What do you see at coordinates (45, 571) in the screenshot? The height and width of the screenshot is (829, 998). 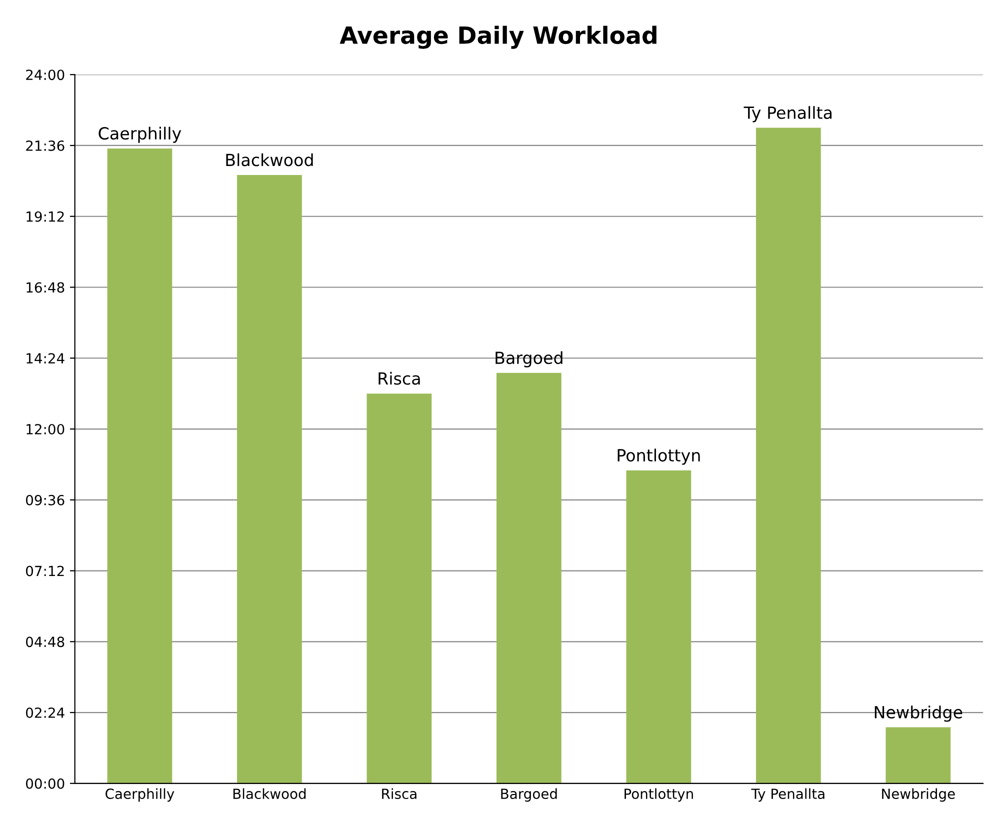 I see `y-tick-label: 07:12` at bounding box center [45, 571].